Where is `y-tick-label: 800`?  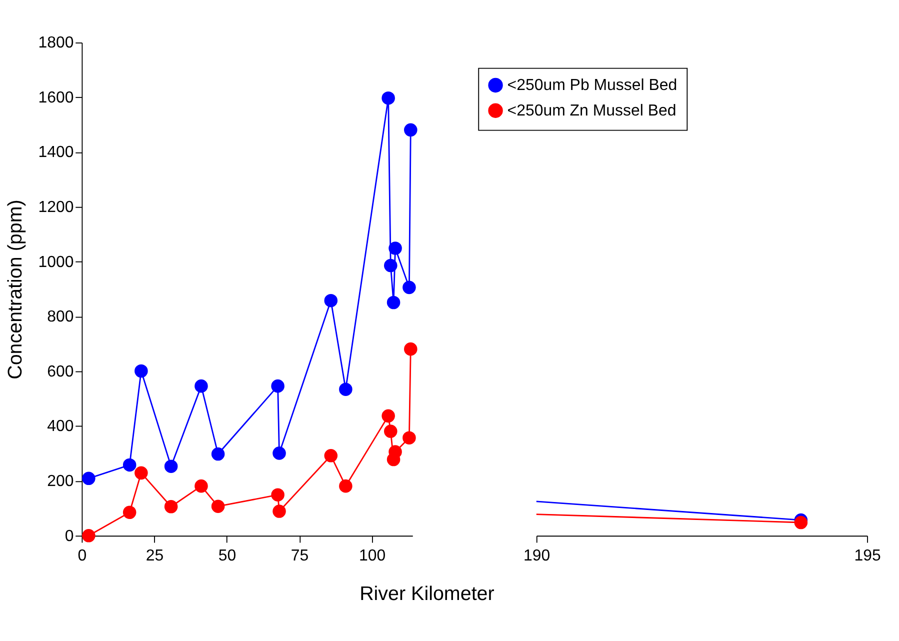 y-tick-label: 800 is located at coordinates (60, 317).